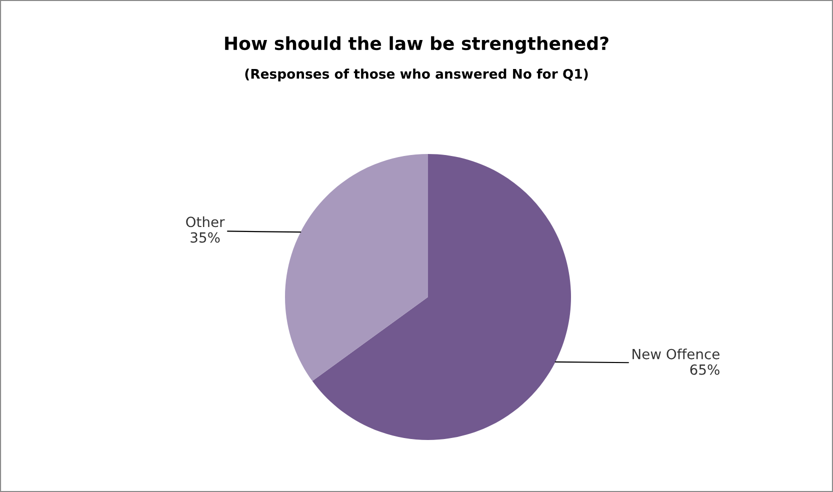 The image size is (833, 492). Describe the element at coordinates (676, 354) in the screenshot. I see `slice-label: New Offence` at that location.